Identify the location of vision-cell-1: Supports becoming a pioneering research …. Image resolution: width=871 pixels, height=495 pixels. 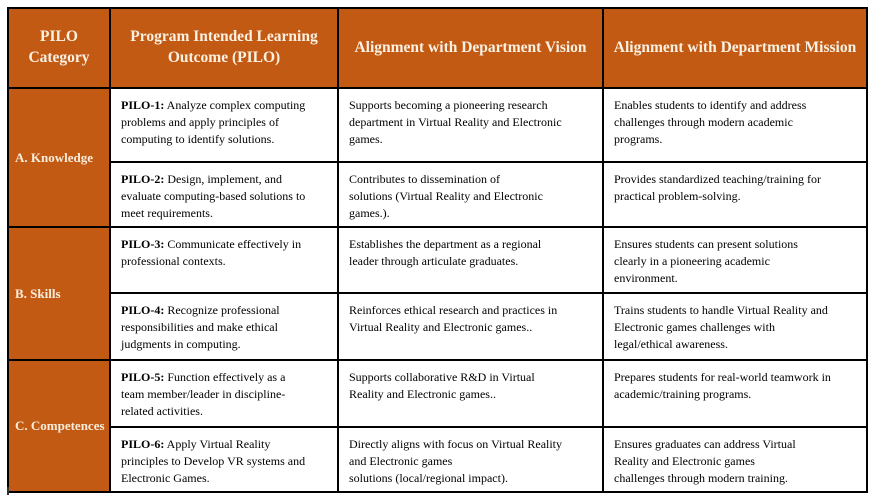
(470, 125).